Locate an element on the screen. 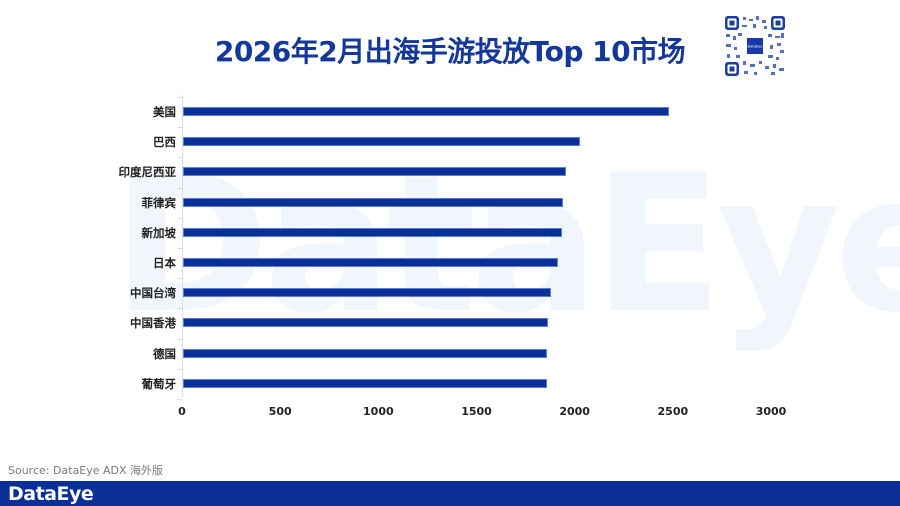 This screenshot has width=900, height=506. bar-row: 菲律宾 is located at coordinates (450, 203).